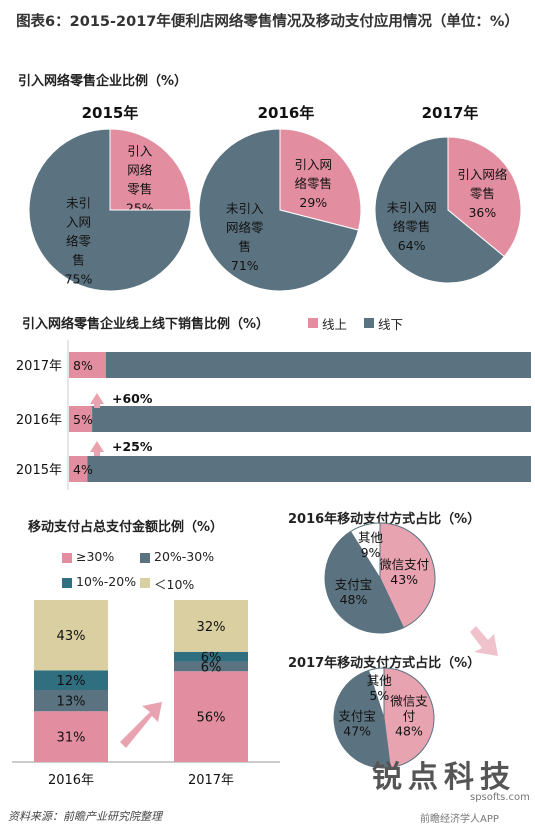  Describe the element at coordinates (140, 170) in the screenshot. I see `pie-0-label-0-line-1: 网络` at that location.